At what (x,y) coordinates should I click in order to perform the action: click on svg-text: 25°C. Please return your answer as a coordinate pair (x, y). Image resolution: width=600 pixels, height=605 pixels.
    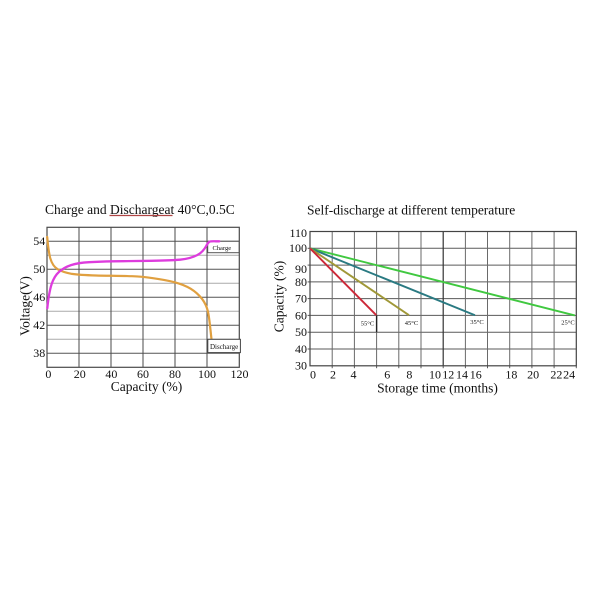
    Looking at the image, I should click on (567, 323).